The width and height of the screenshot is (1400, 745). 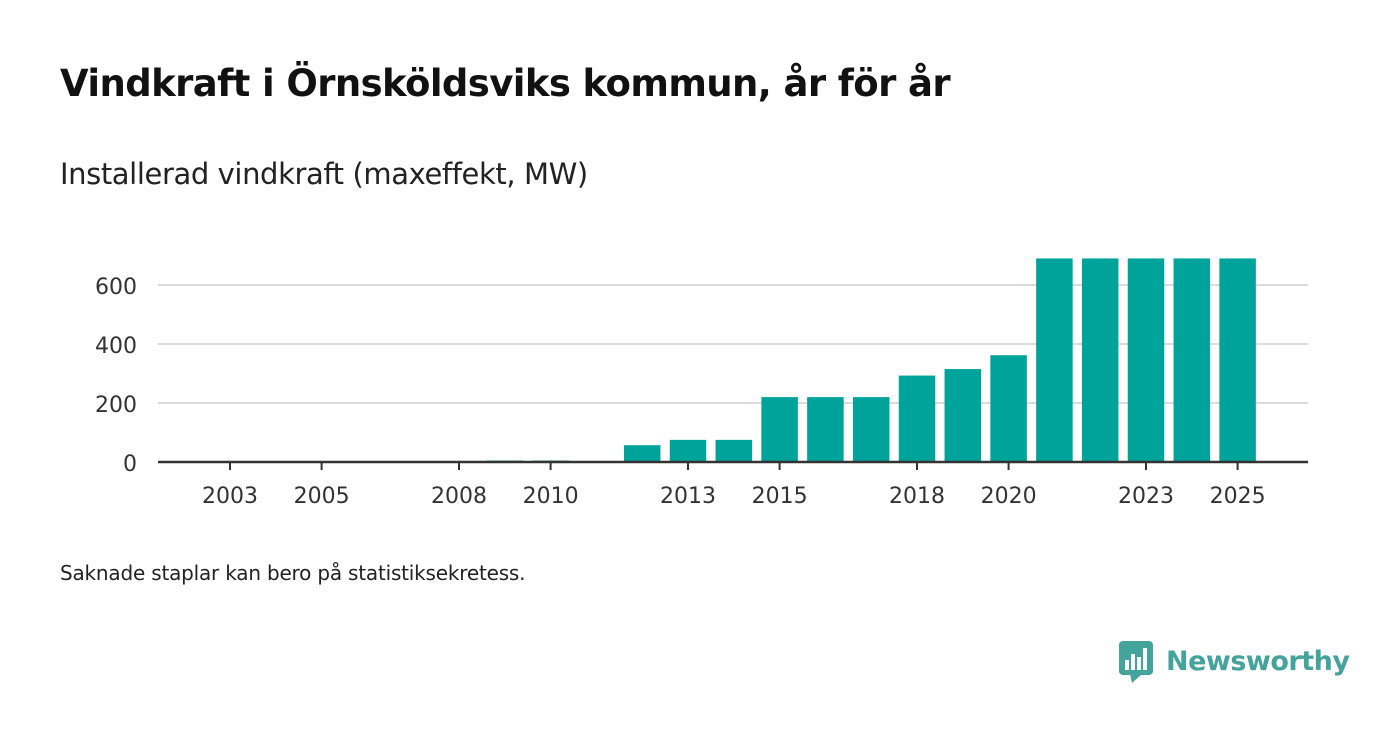 What do you see at coordinates (1100, 360) in the screenshot?
I see `bar-2022` at bounding box center [1100, 360].